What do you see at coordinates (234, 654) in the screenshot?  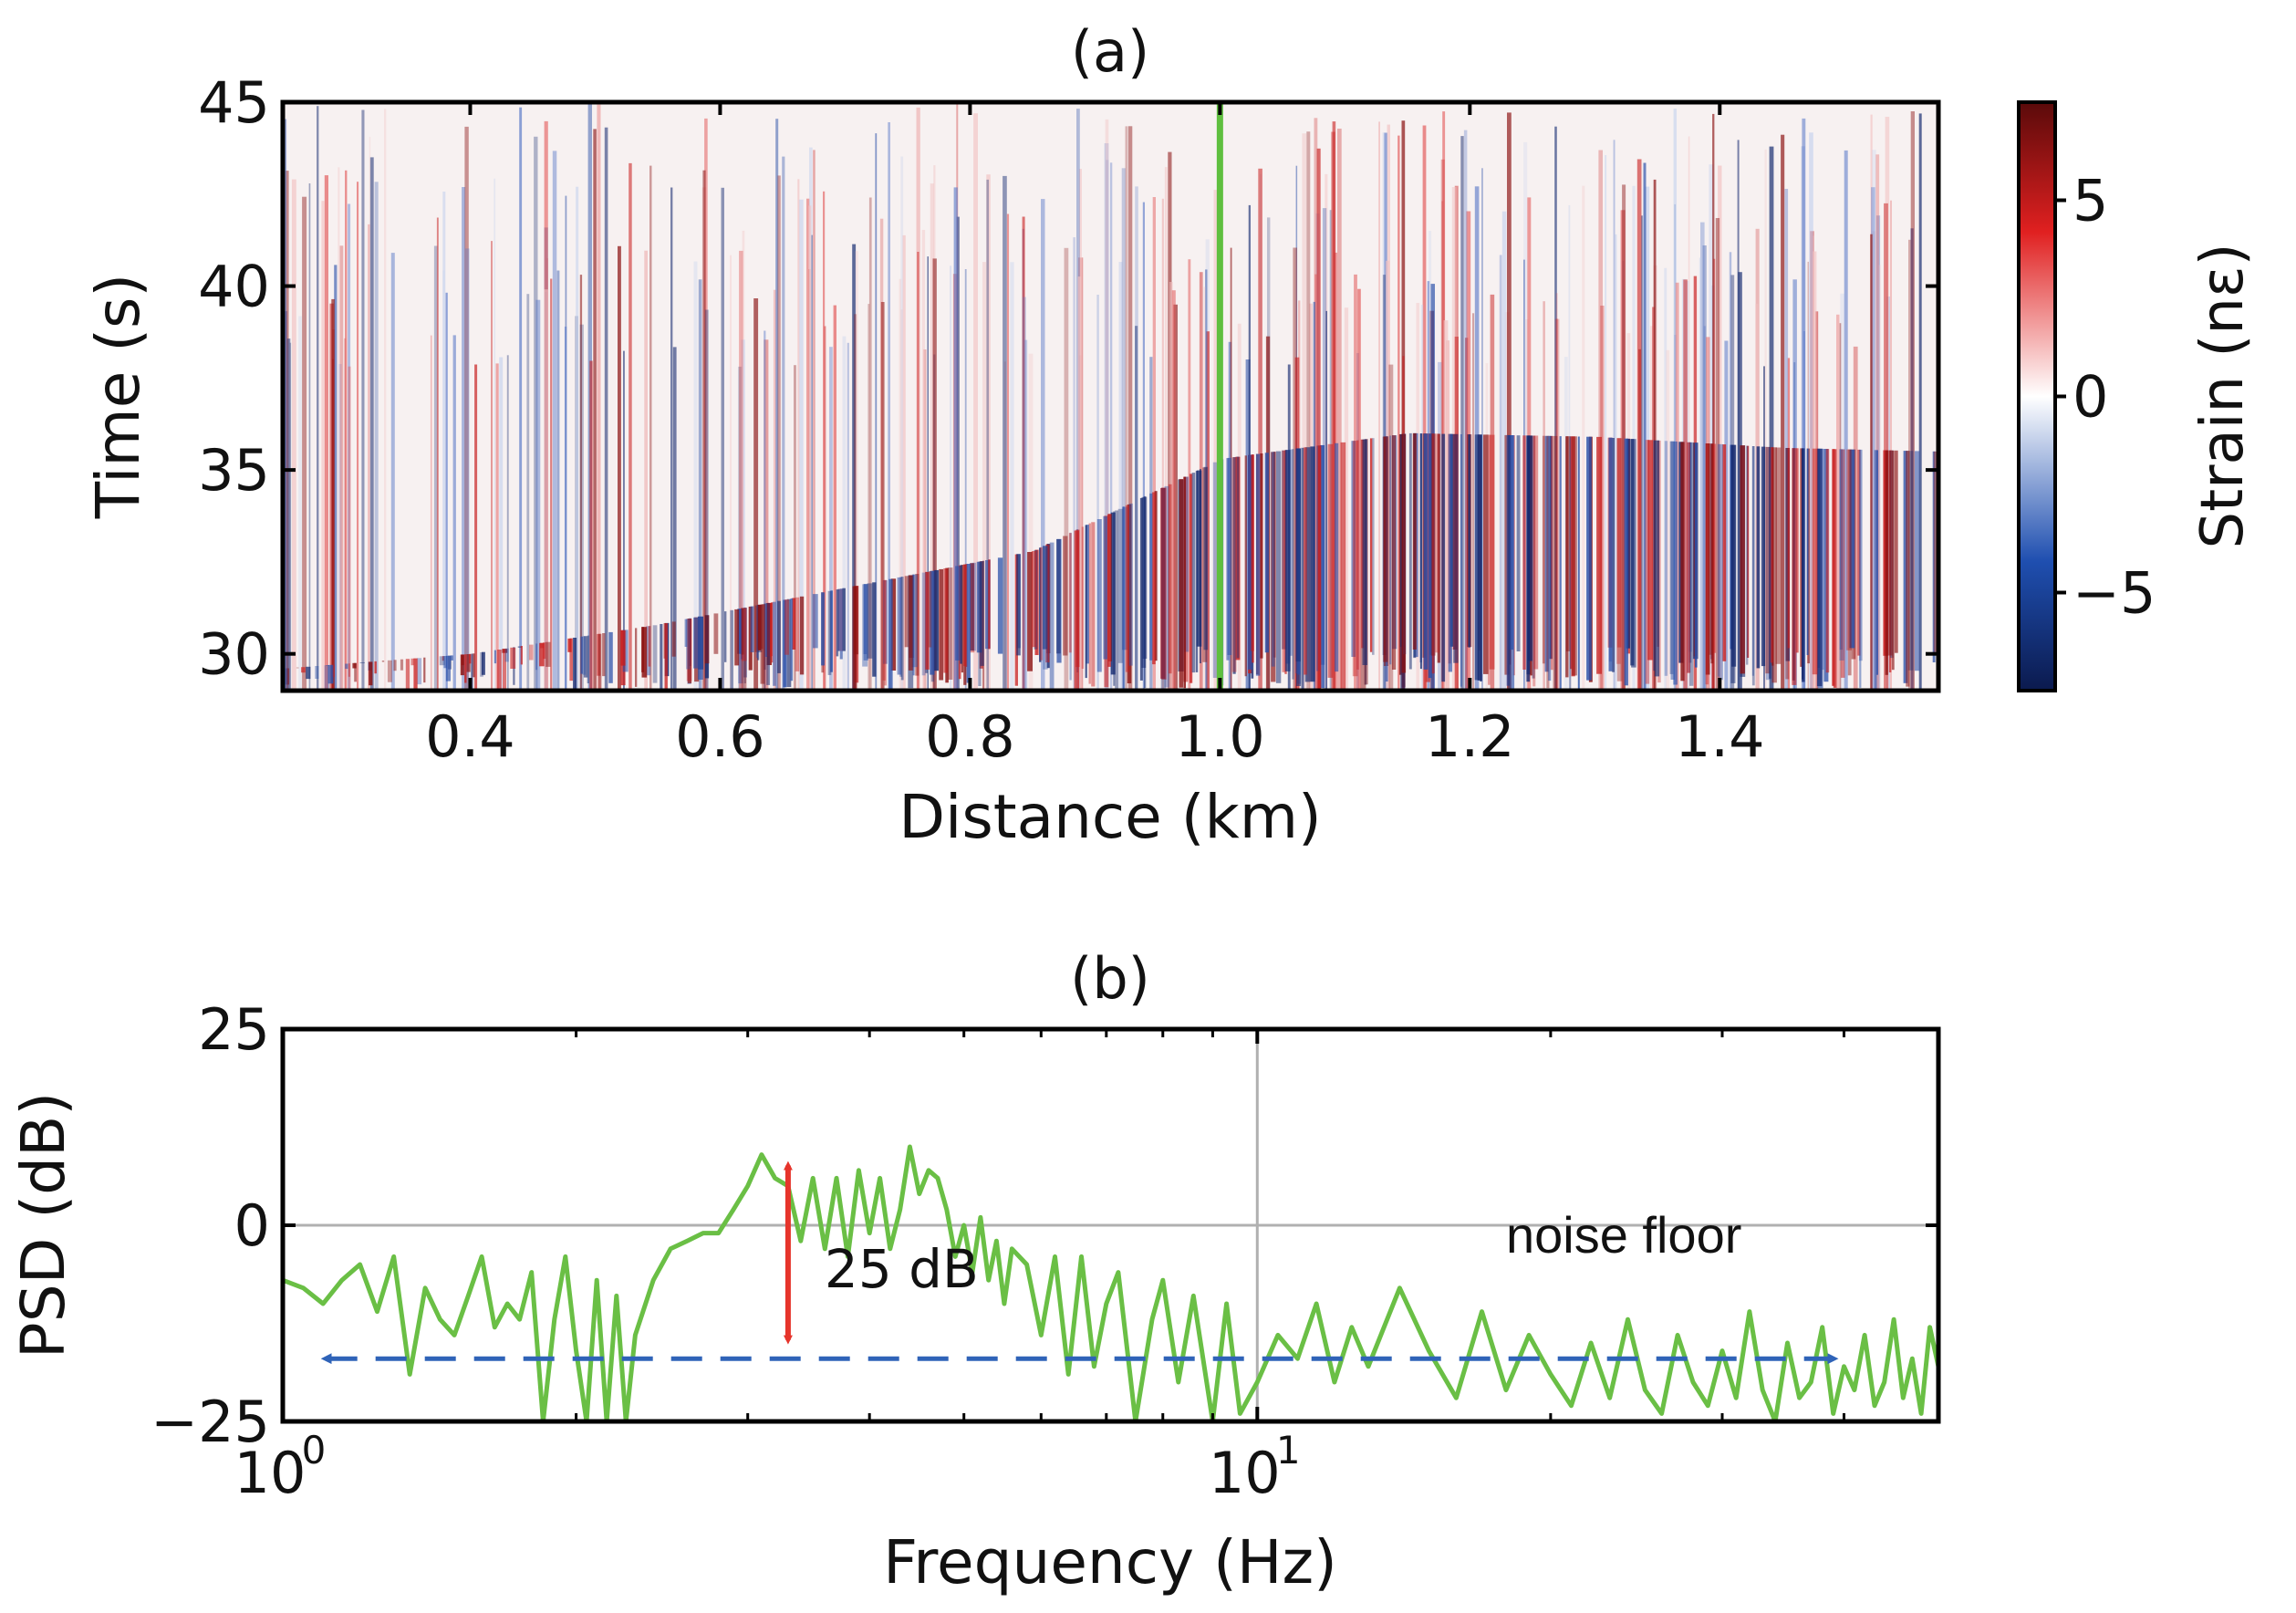 I see `panel-a-y-tick-label: 30` at bounding box center [234, 654].